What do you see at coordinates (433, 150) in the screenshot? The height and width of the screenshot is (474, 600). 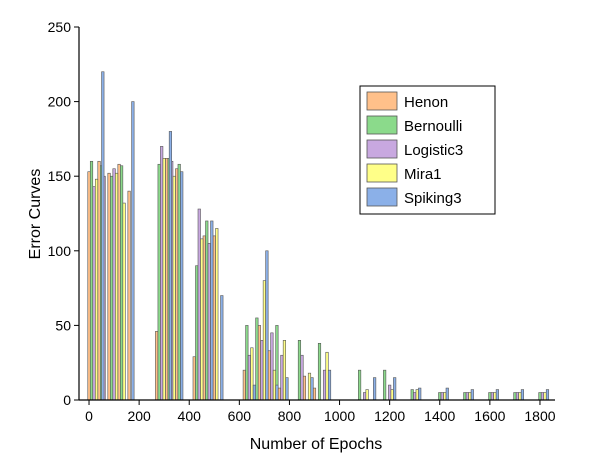 I see `legend-label-logistic3: Logistic3` at bounding box center [433, 150].